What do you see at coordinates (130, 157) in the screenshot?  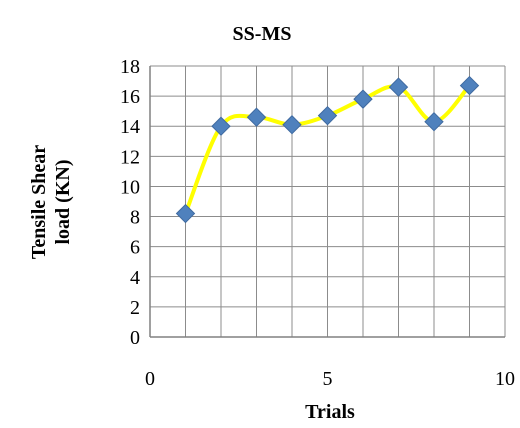 I see `y-tick-label: 12` at bounding box center [130, 157].